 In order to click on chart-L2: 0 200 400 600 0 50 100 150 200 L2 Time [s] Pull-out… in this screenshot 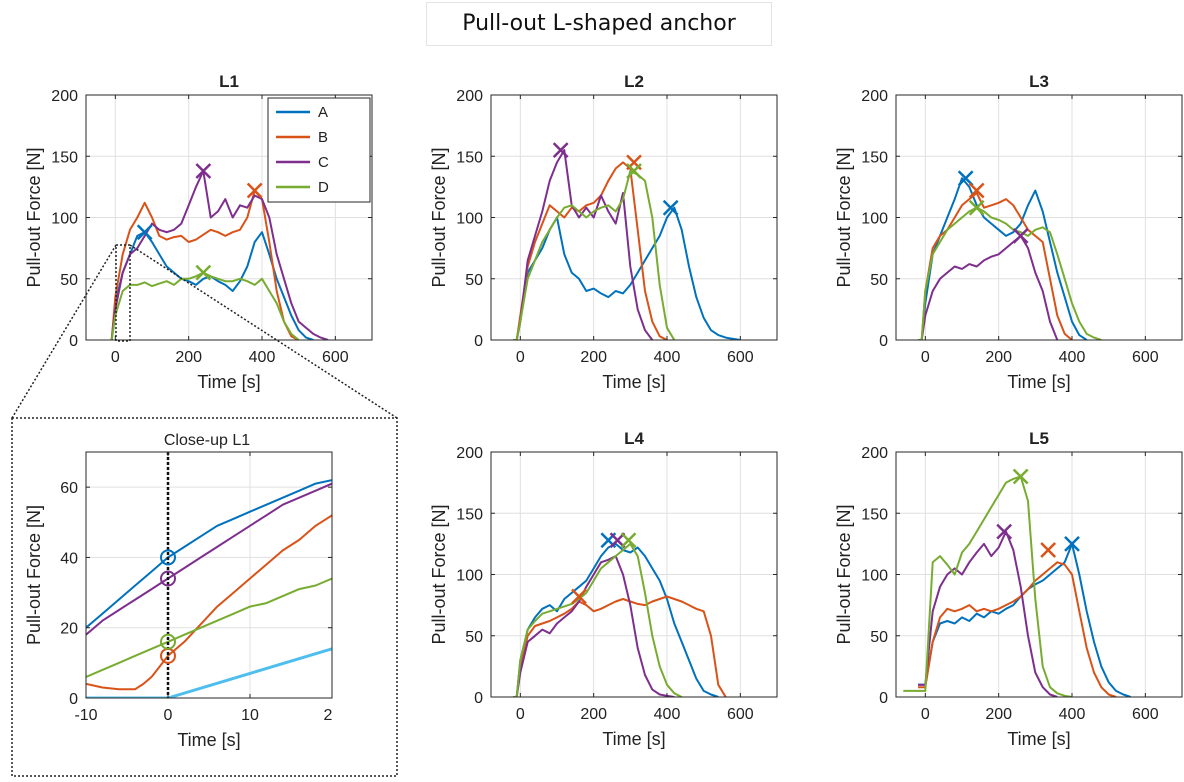, I will do `click(603, 232)`.